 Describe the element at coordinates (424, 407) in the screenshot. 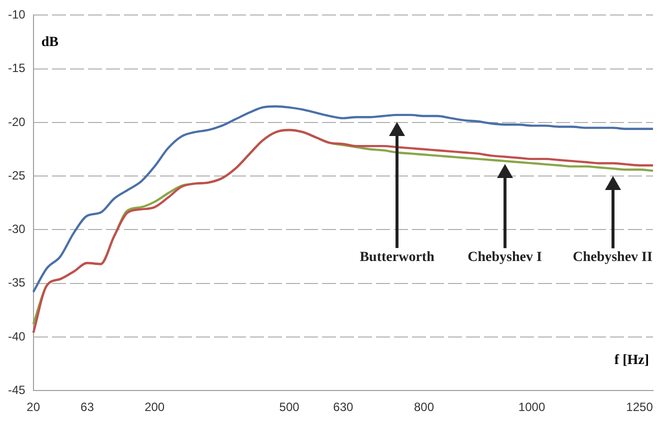

I see `x-tick-label: 800` at that location.